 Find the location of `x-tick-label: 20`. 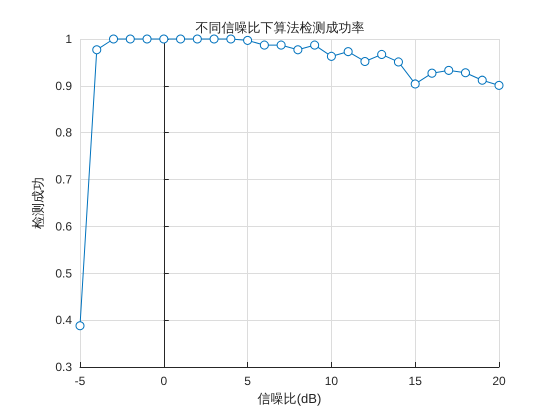

x-tick-label: 20 is located at coordinates (499, 381).